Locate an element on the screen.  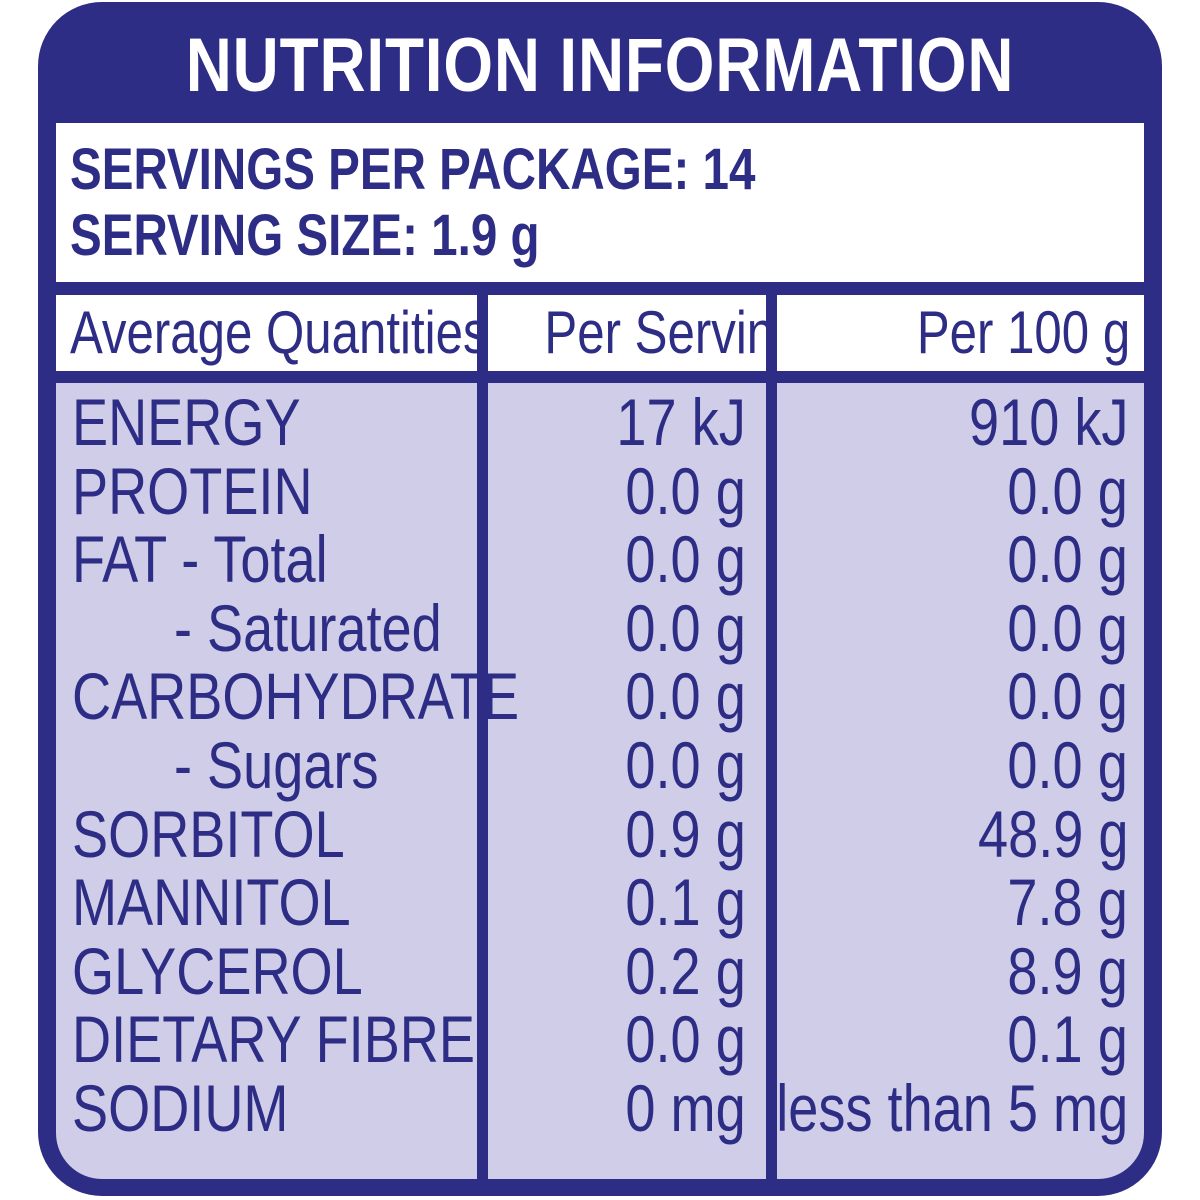
per-100g-value: 48.9 g is located at coordinates (1052, 833).